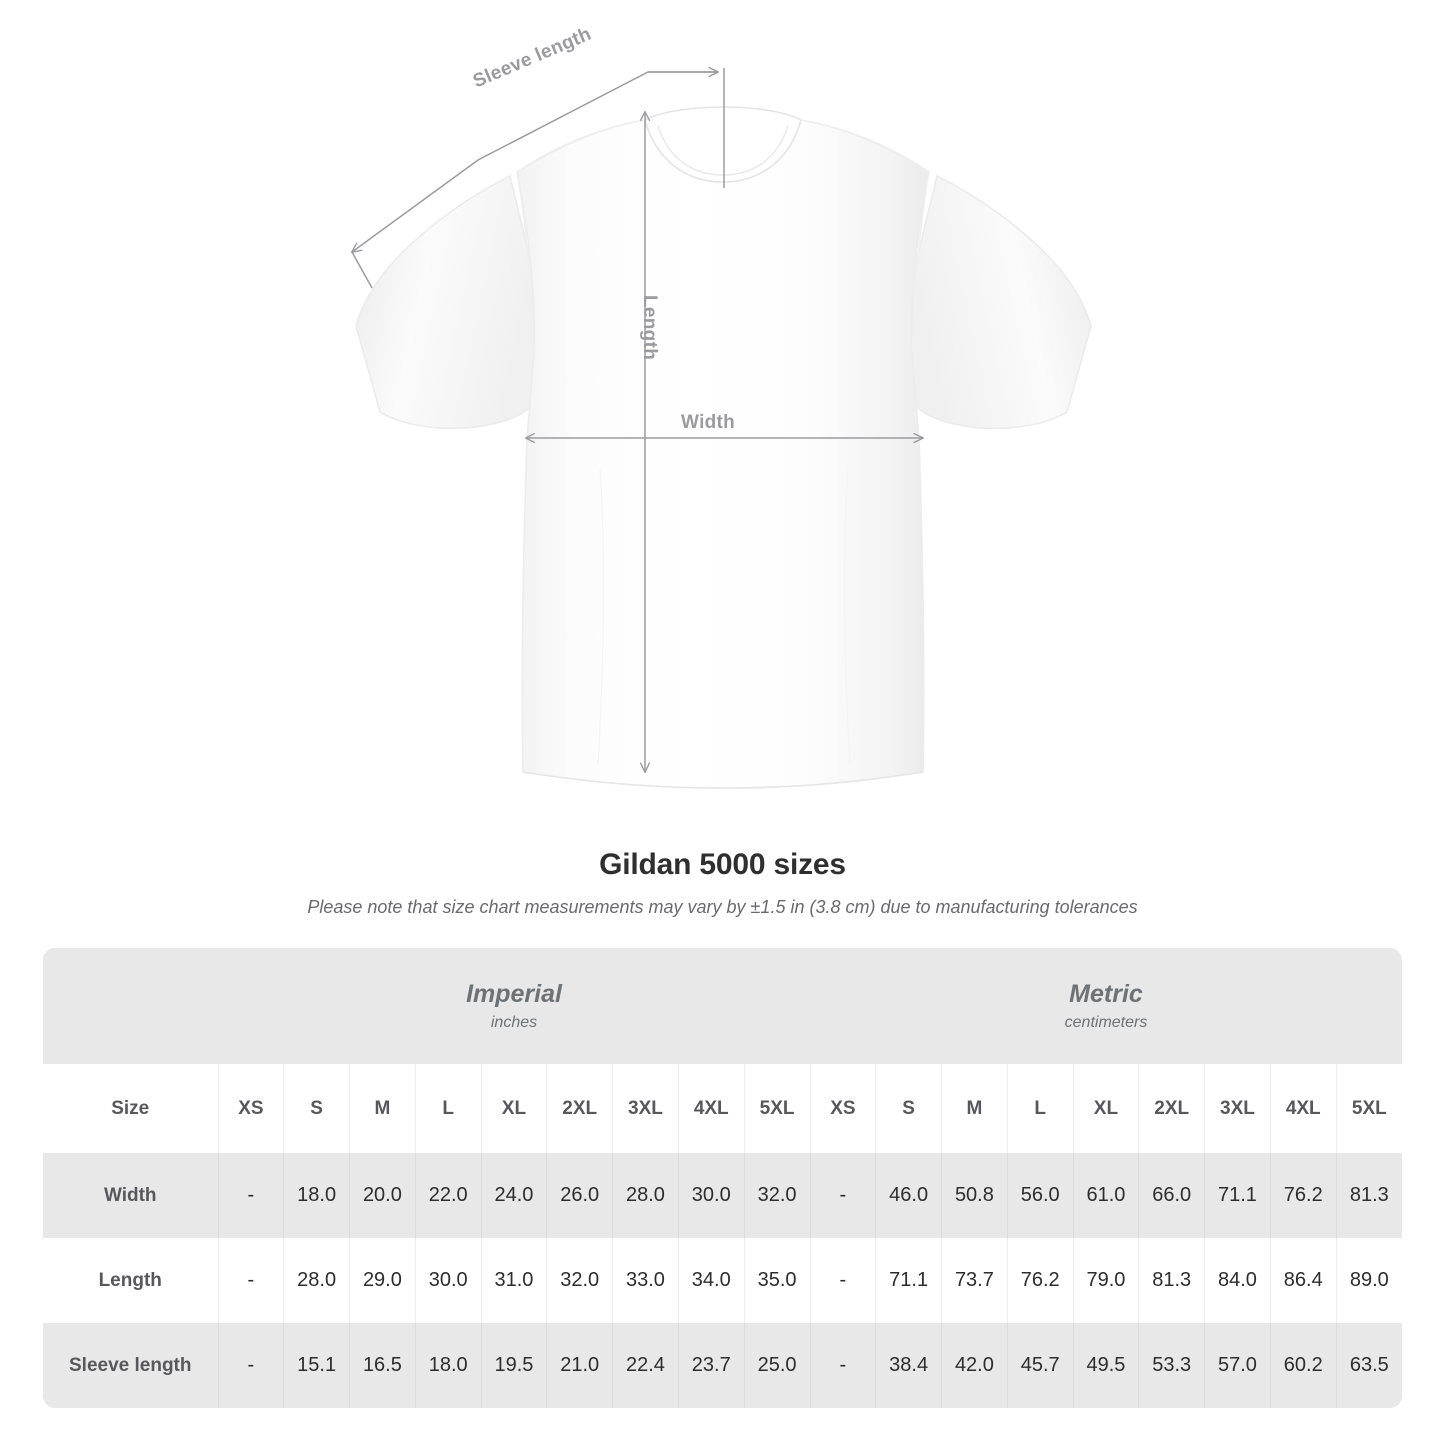 The height and width of the screenshot is (1445, 1445). Describe the element at coordinates (581, 146) in the screenshot. I see `shirt-left-shoulder-seam` at that location.